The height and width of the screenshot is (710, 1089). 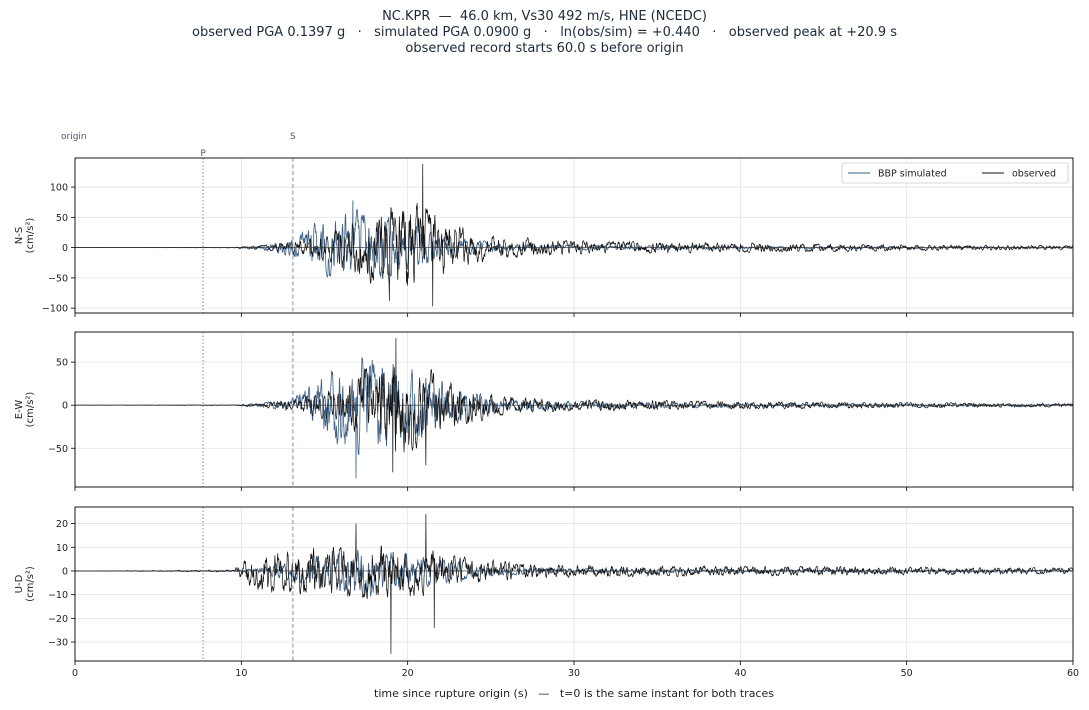 What do you see at coordinates (912, 174) in the screenshot?
I see `legend-label-simulated: BBP simulated` at bounding box center [912, 174].